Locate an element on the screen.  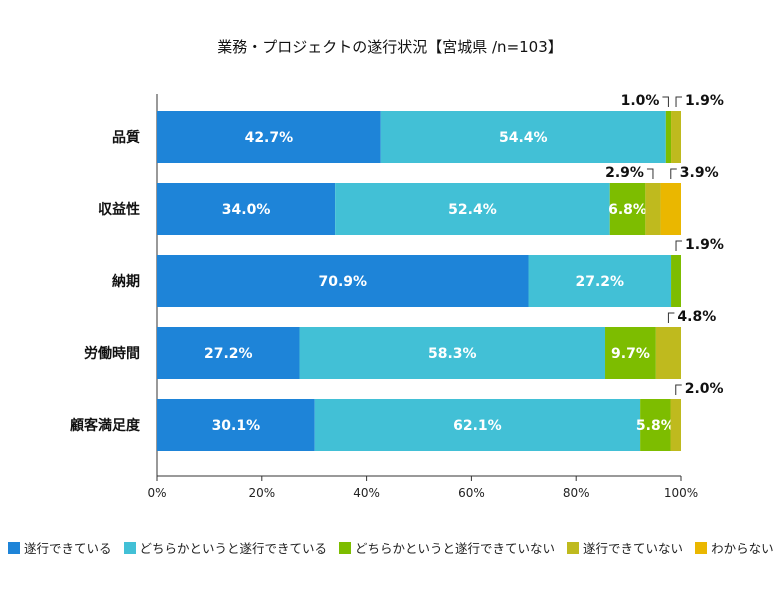
category-label: 品質 is located at coordinates (126, 137).